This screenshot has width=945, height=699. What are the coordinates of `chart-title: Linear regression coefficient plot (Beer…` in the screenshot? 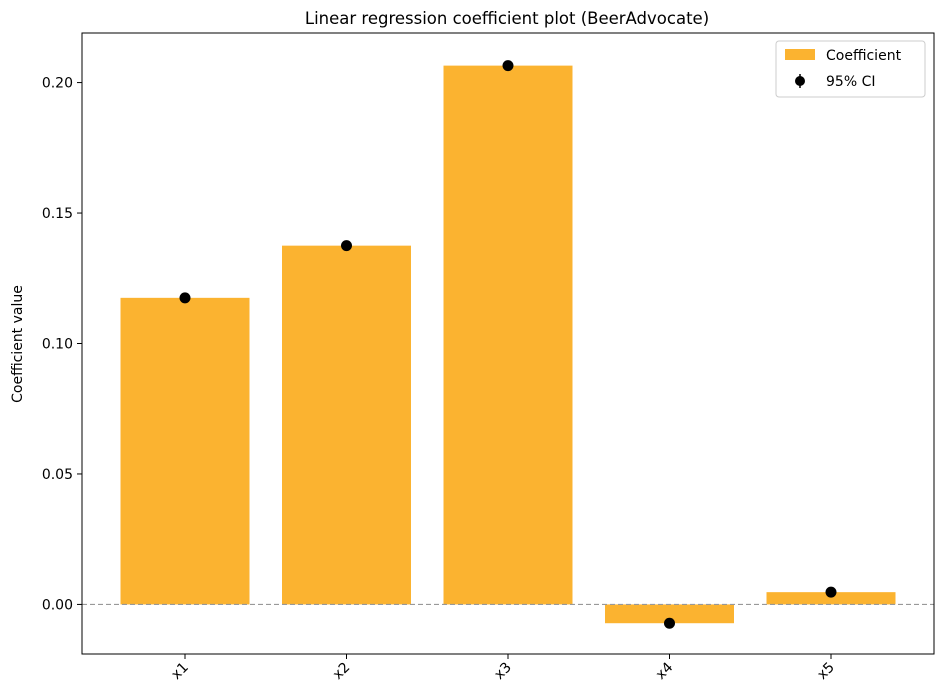 It's located at (507, 18).